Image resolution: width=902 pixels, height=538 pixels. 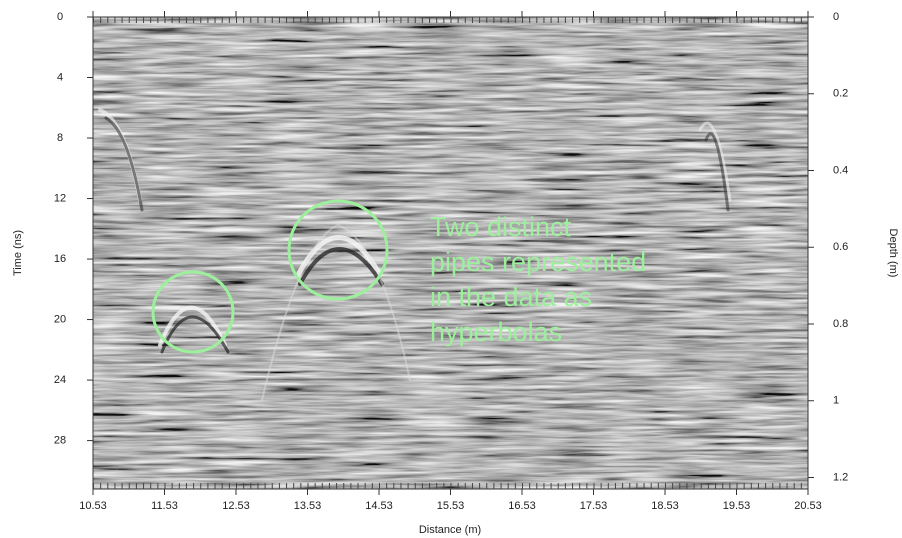 What do you see at coordinates (840, 324) in the screenshot?
I see `y2-tick-label: 0.8` at bounding box center [840, 324].